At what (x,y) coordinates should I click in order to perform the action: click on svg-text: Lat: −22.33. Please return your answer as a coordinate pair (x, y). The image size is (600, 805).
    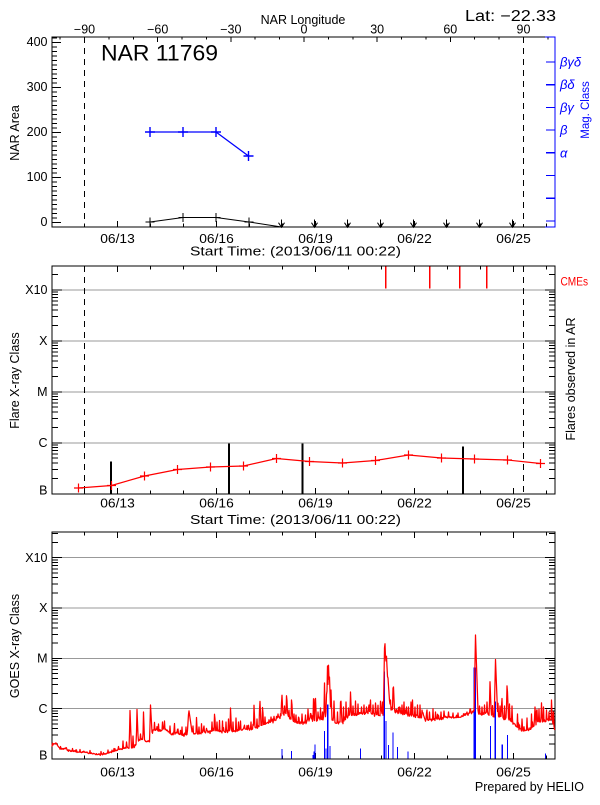
    Looking at the image, I should click on (510, 16).